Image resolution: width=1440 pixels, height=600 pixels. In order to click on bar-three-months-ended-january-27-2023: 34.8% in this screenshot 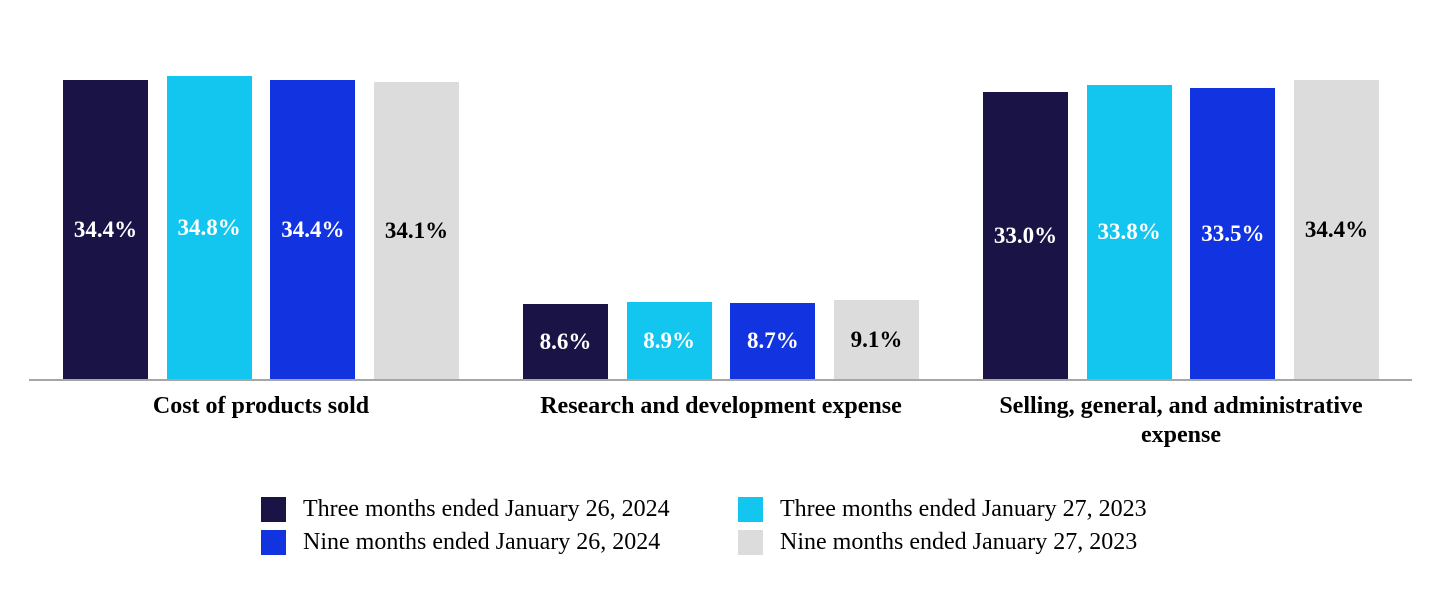, I will do `click(209, 227)`.